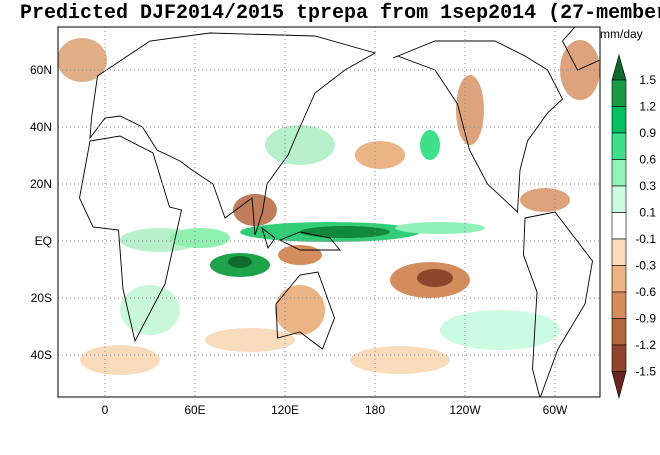  What do you see at coordinates (647, 80) in the screenshot?
I see `colorbar-label: 1.5` at bounding box center [647, 80].